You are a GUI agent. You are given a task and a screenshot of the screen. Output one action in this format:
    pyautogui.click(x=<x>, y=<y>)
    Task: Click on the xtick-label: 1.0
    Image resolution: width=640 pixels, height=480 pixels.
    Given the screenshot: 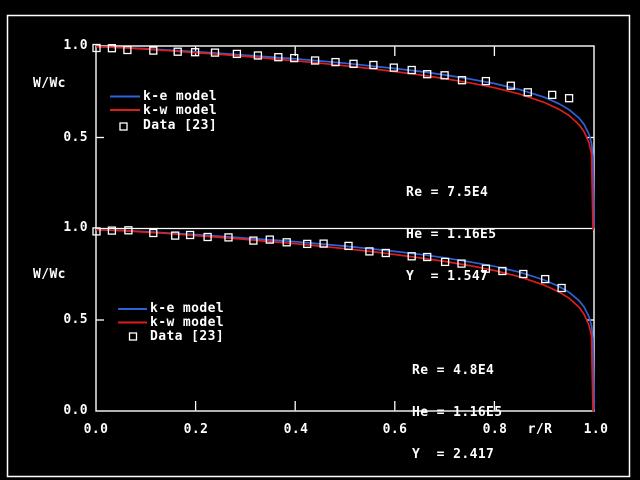 What is the action you would take?
    pyautogui.click(x=596, y=429)
    